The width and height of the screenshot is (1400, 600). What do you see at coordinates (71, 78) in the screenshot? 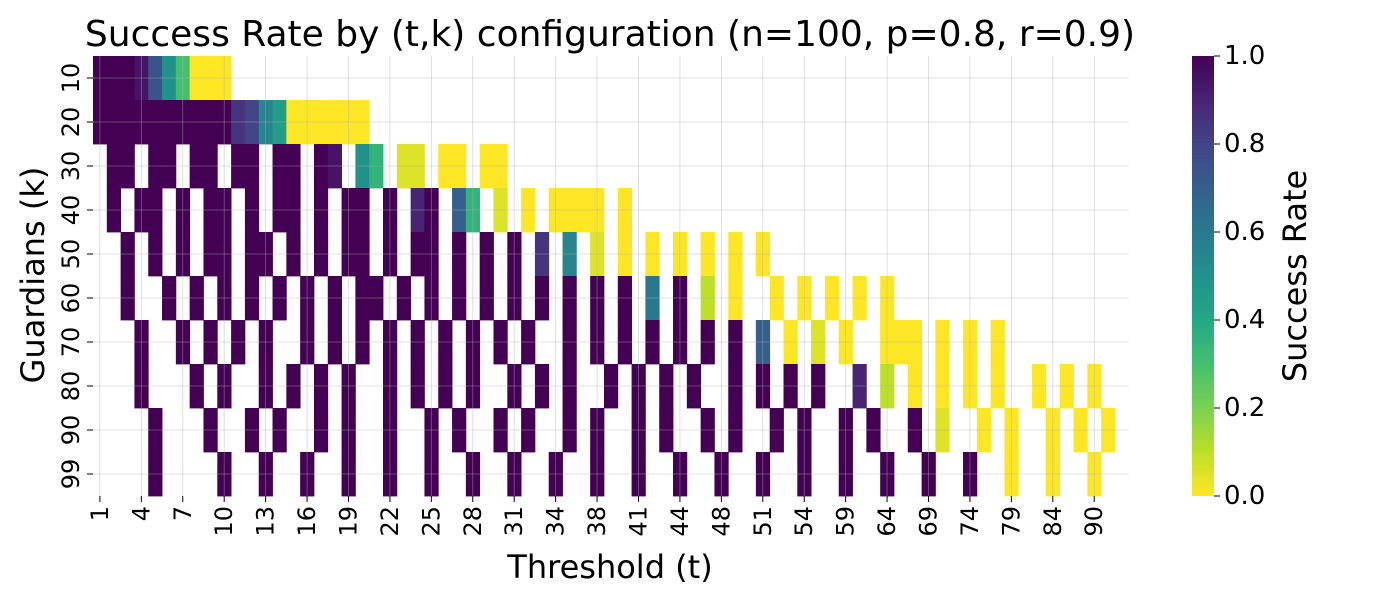
I see `y-tick-label: 10` at bounding box center [71, 78].